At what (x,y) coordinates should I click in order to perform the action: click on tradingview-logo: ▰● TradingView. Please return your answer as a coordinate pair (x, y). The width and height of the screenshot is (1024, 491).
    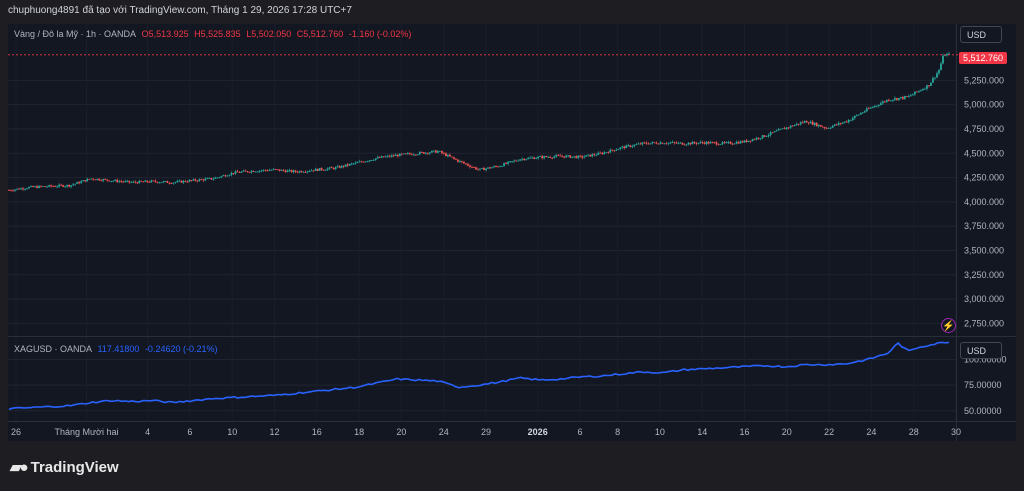
    Looking at the image, I should click on (64, 467).